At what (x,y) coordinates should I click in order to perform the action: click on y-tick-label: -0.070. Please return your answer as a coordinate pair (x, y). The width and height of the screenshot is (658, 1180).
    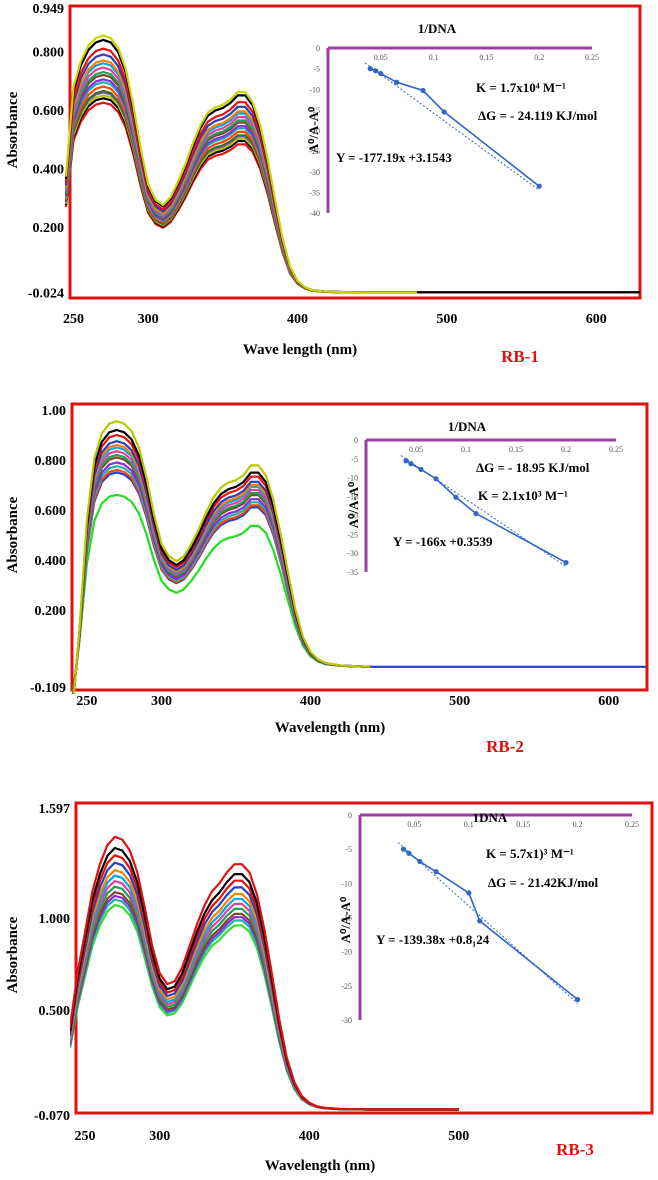
    Looking at the image, I should click on (52, 1116).